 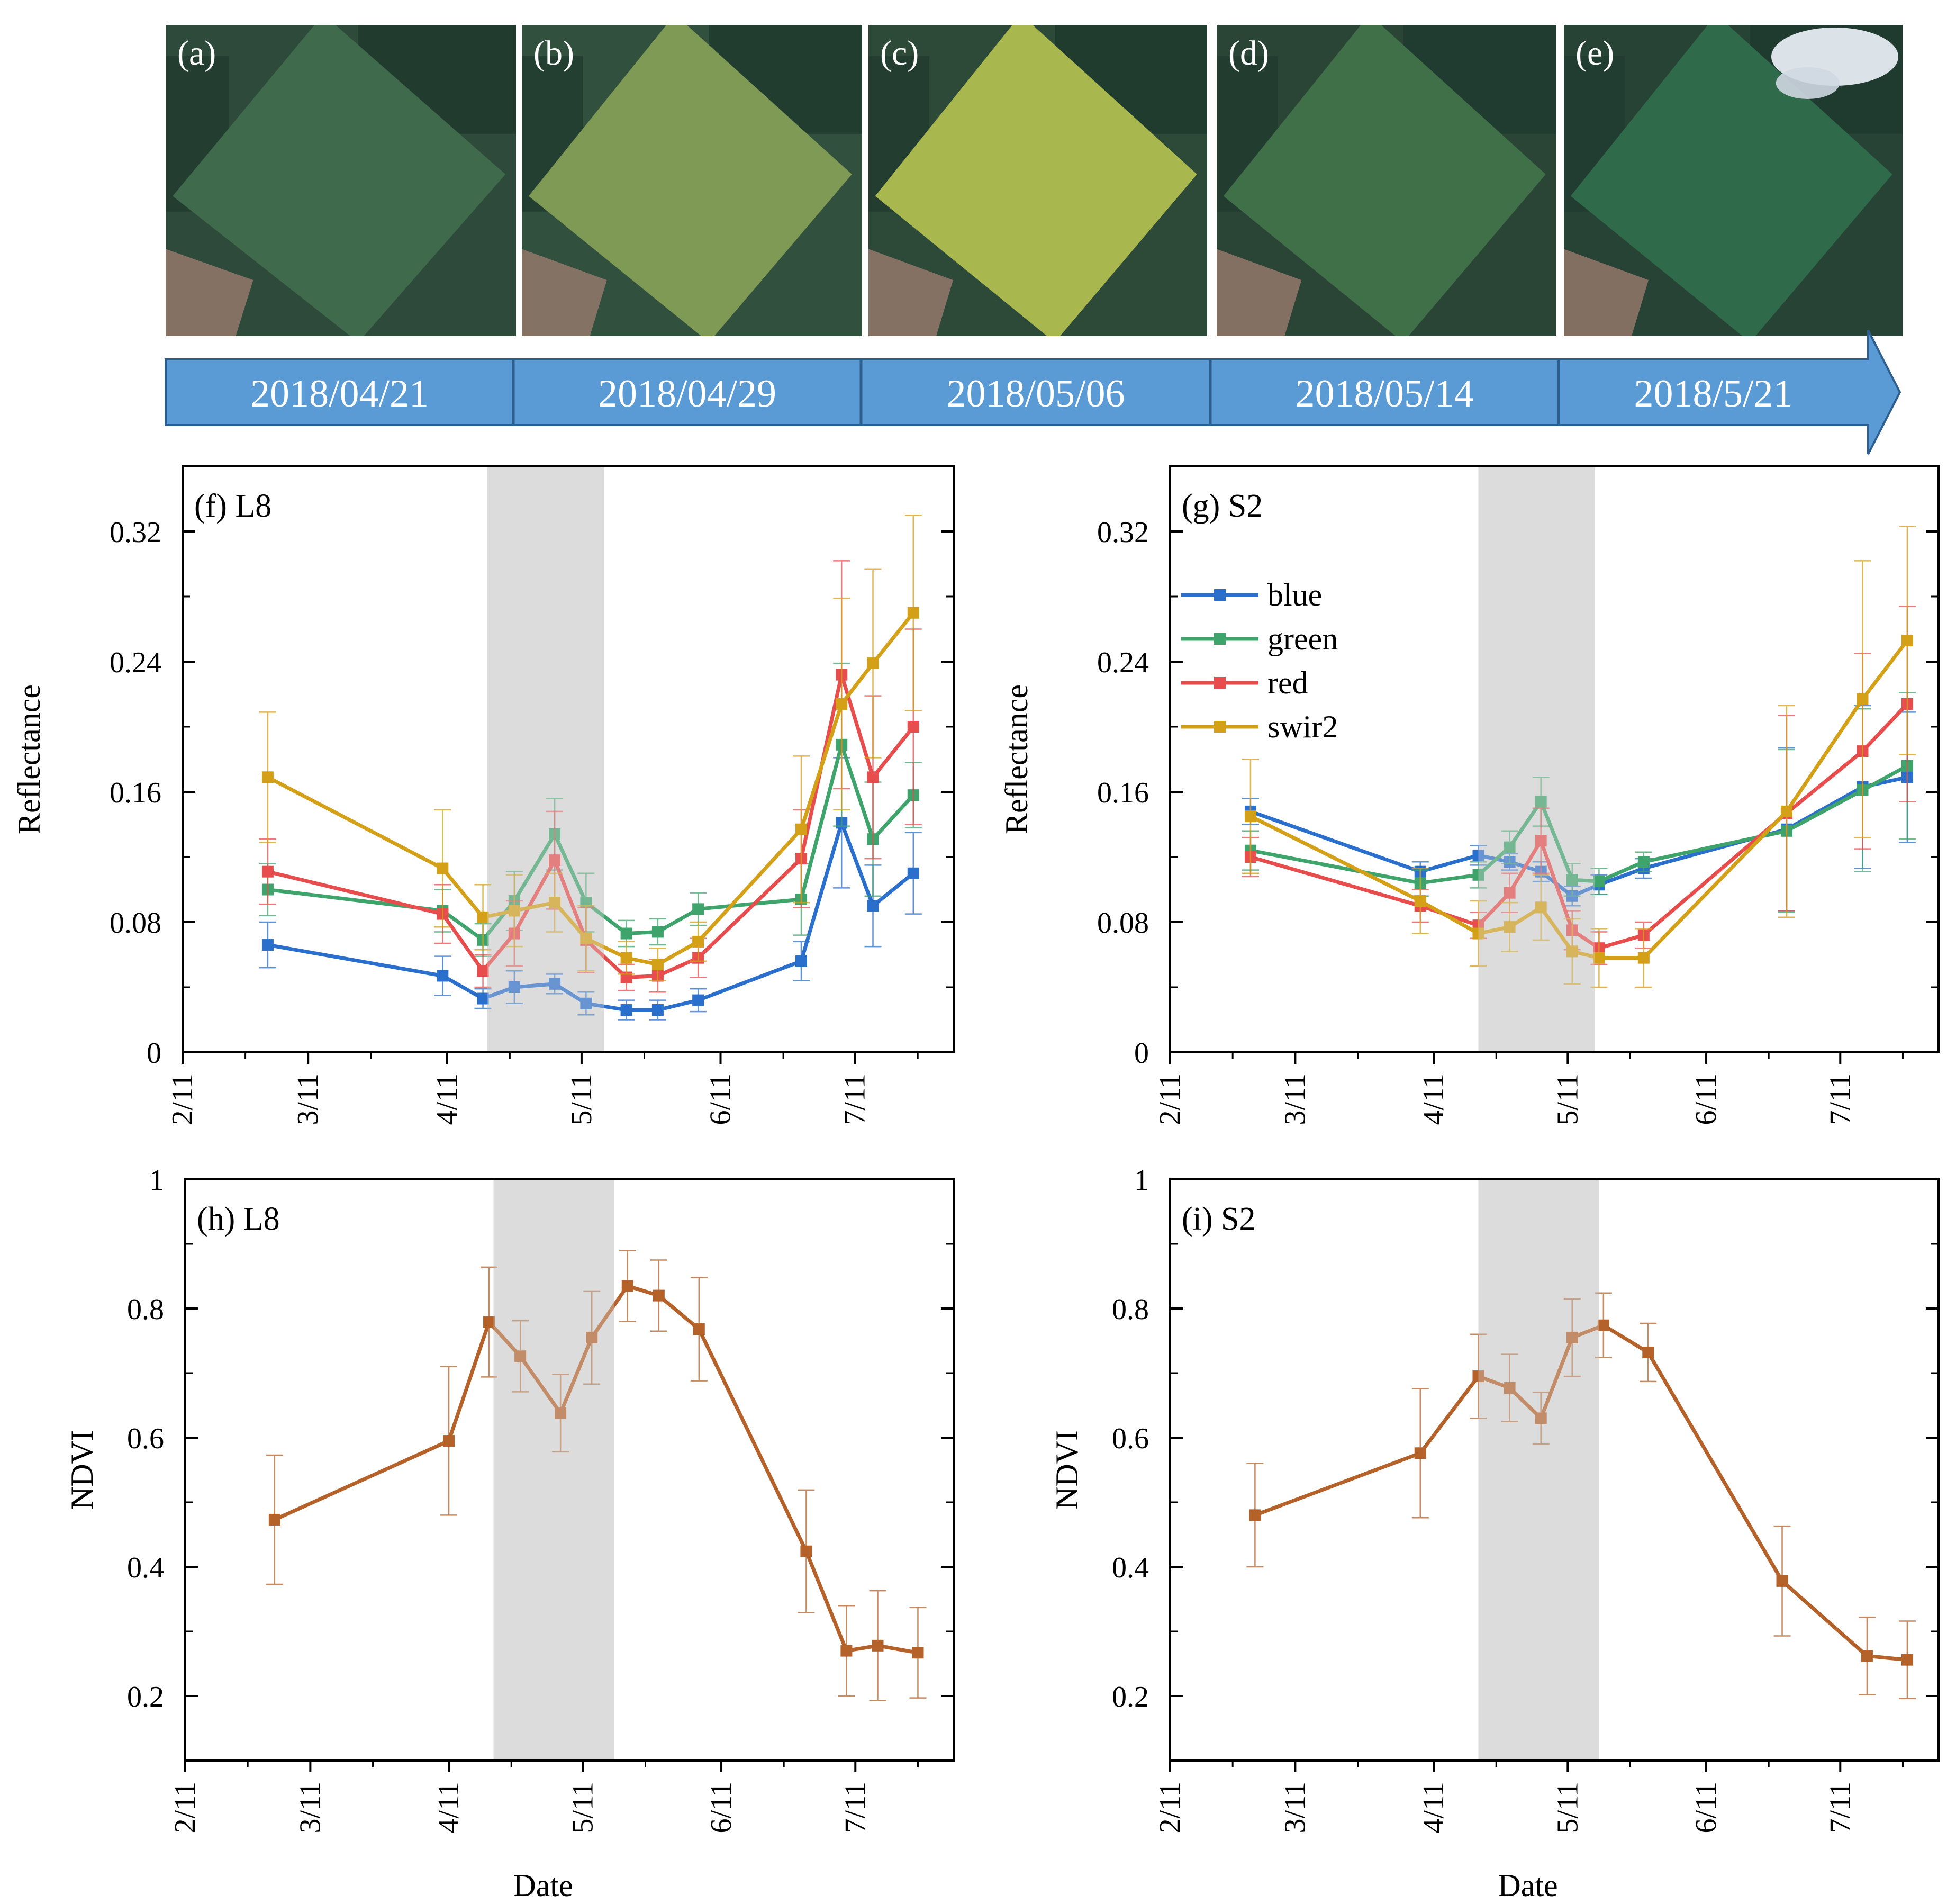 What do you see at coordinates (1130, 1438) in the screenshot?
I see `y-tick-label: 0.6` at bounding box center [1130, 1438].